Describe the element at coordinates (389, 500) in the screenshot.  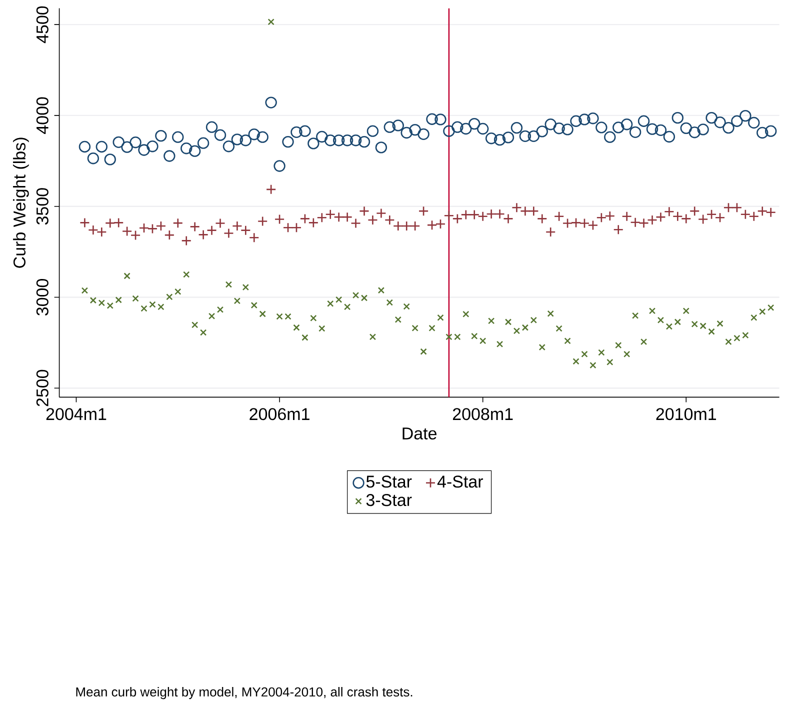
I see `legend-label: 3-Star` at that location.